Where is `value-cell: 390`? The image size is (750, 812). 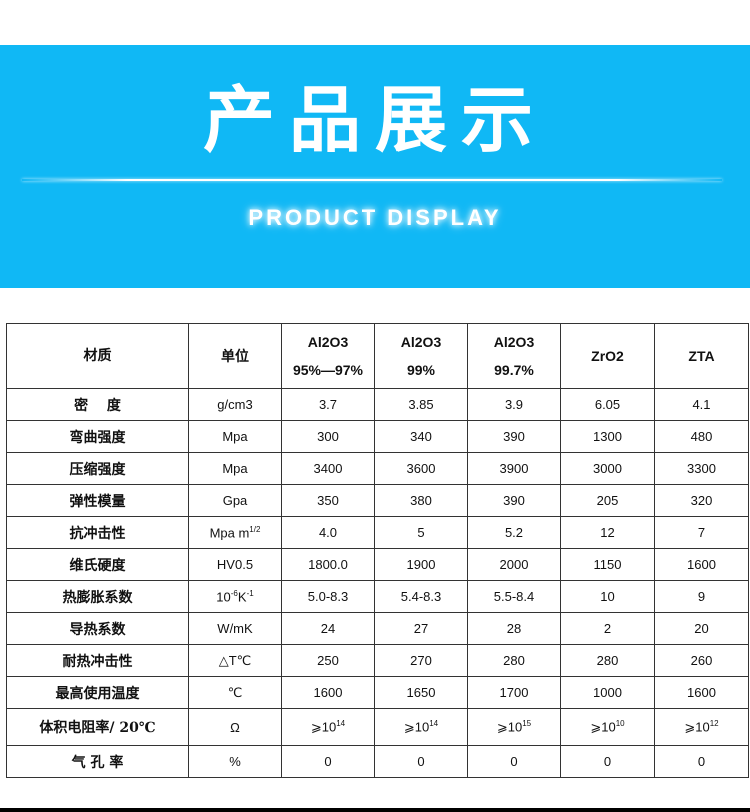 value-cell: 390 is located at coordinates (514, 500).